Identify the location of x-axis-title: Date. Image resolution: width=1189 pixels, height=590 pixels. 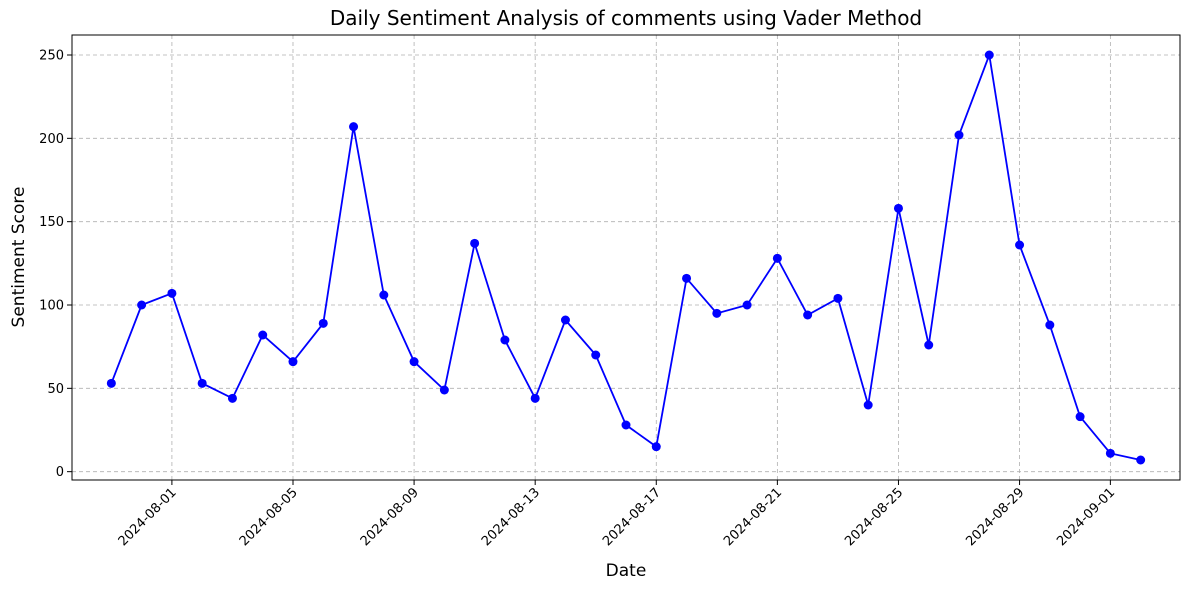
(626, 571).